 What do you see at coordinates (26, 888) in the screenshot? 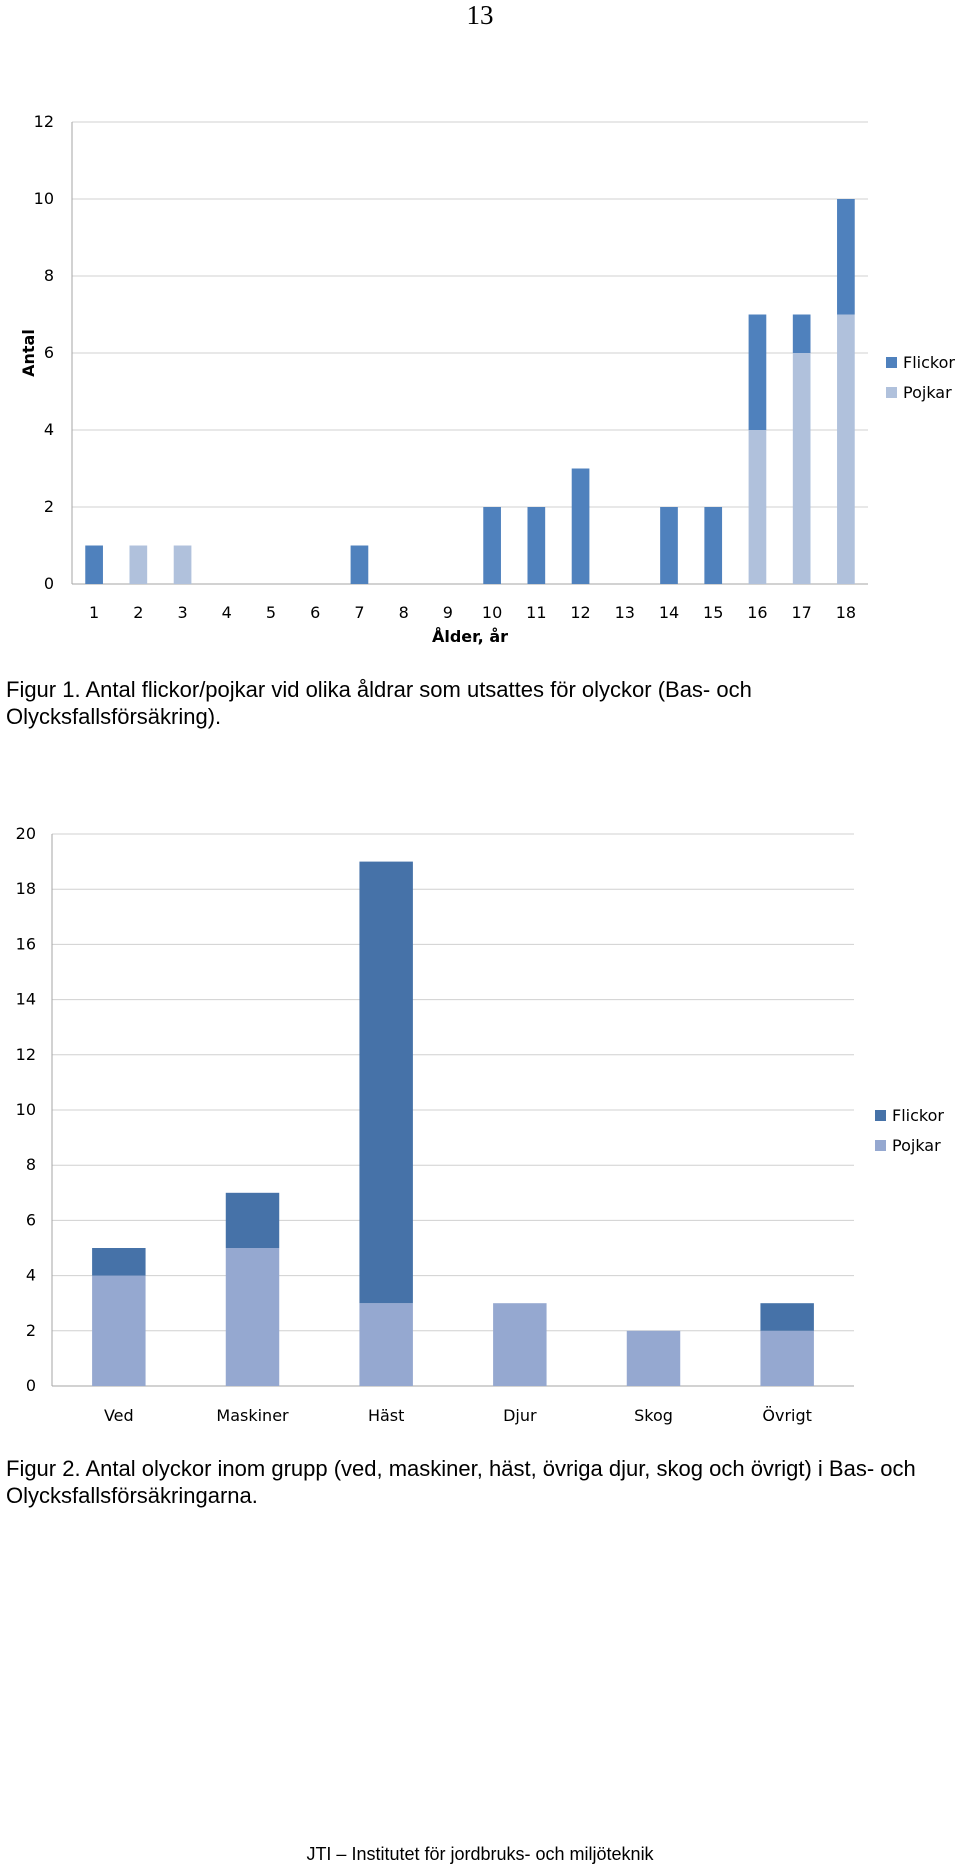
I see `y-tick-label: 18` at bounding box center [26, 888].